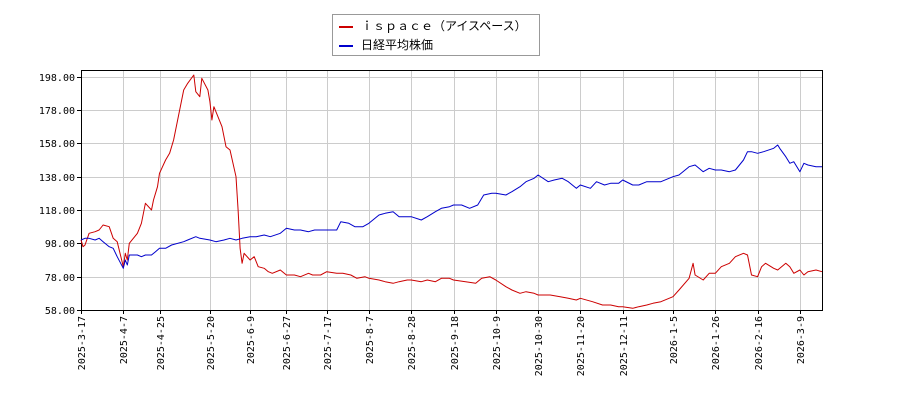 This screenshot has width=900, height=400. Describe the element at coordinates (60, 278) in the screenshot. I see `y-tick-label: 78.00` at that location.